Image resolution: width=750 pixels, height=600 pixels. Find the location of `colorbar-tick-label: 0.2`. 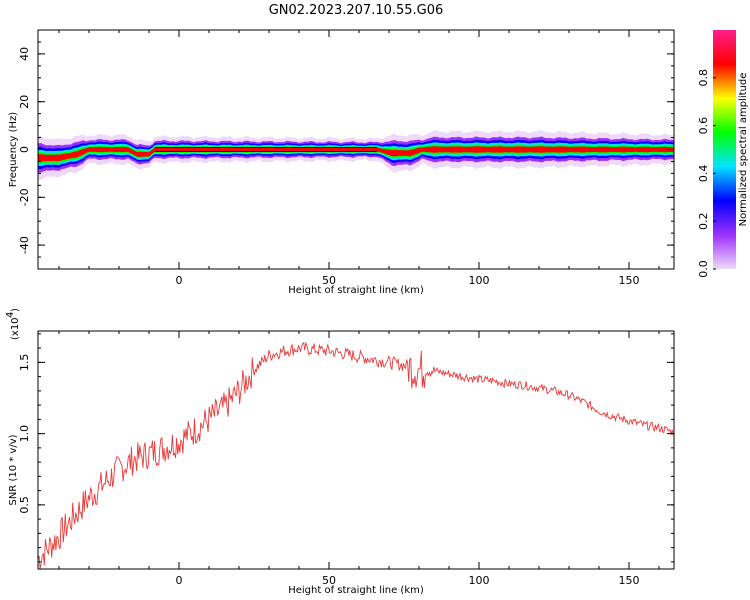

colorbar-tick-label: 0.2 is located at coordinates (703, 221).